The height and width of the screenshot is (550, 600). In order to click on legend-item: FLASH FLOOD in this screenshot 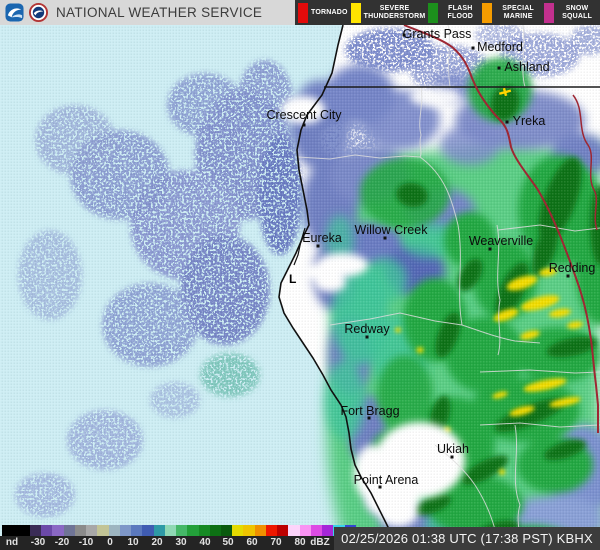, I will do `click(453, 12)`.